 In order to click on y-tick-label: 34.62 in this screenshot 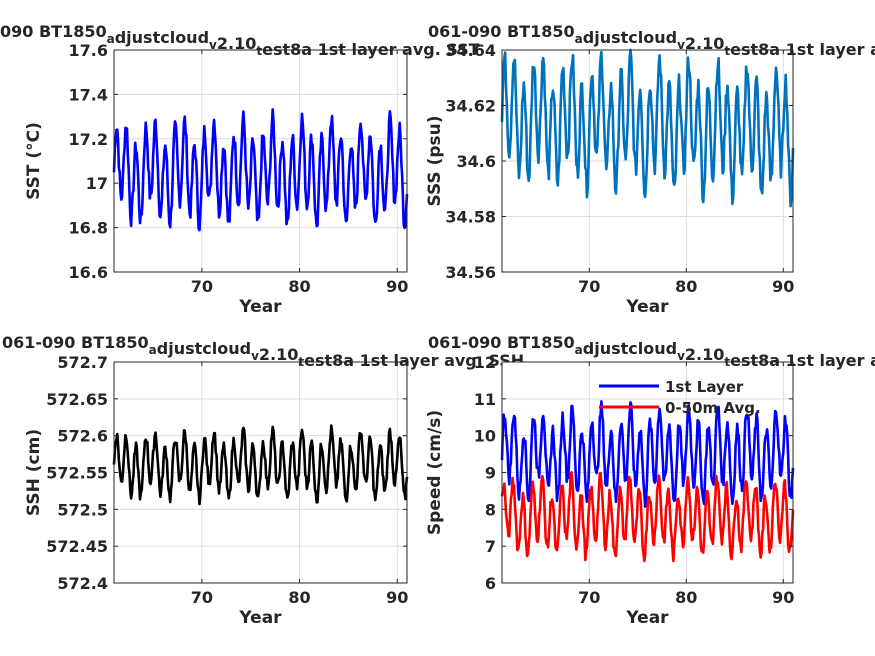, I will do `click(470, 106)`.